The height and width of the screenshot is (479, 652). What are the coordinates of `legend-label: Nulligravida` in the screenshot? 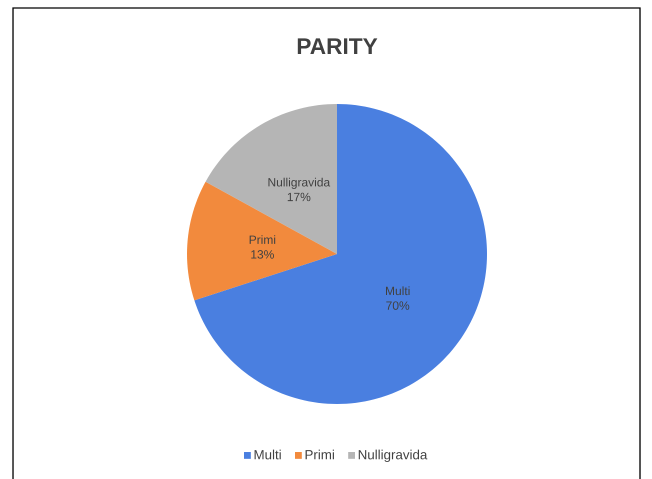 It's located at (393, 456).